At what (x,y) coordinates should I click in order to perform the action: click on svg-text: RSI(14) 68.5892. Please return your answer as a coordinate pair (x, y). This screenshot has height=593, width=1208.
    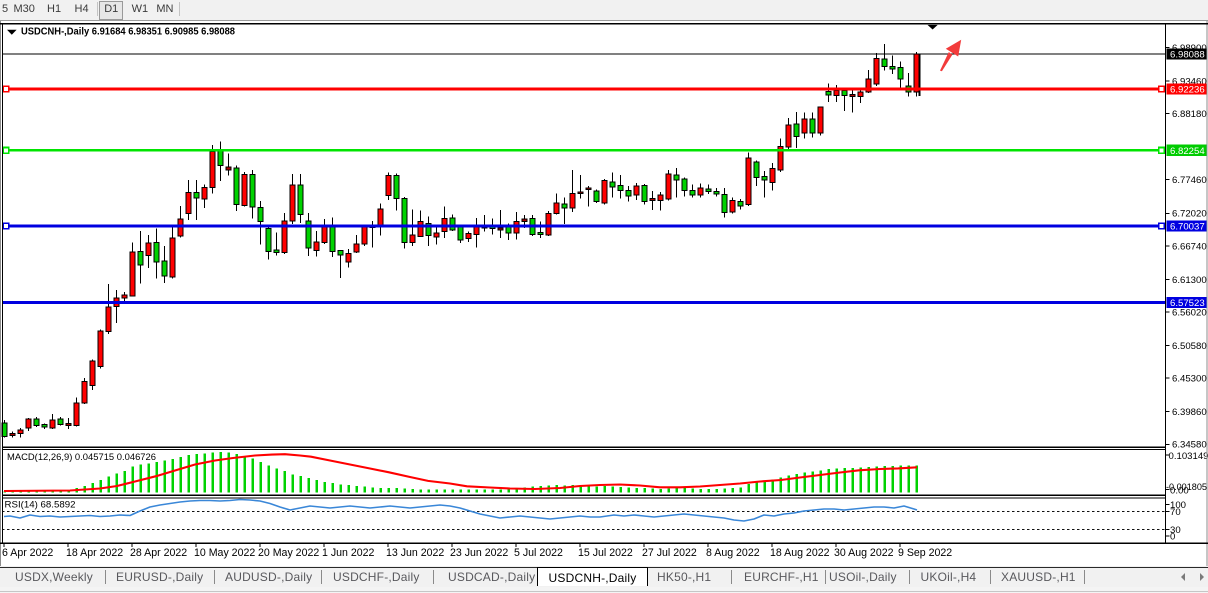
    Looking at the image, I should click on (40, 504).